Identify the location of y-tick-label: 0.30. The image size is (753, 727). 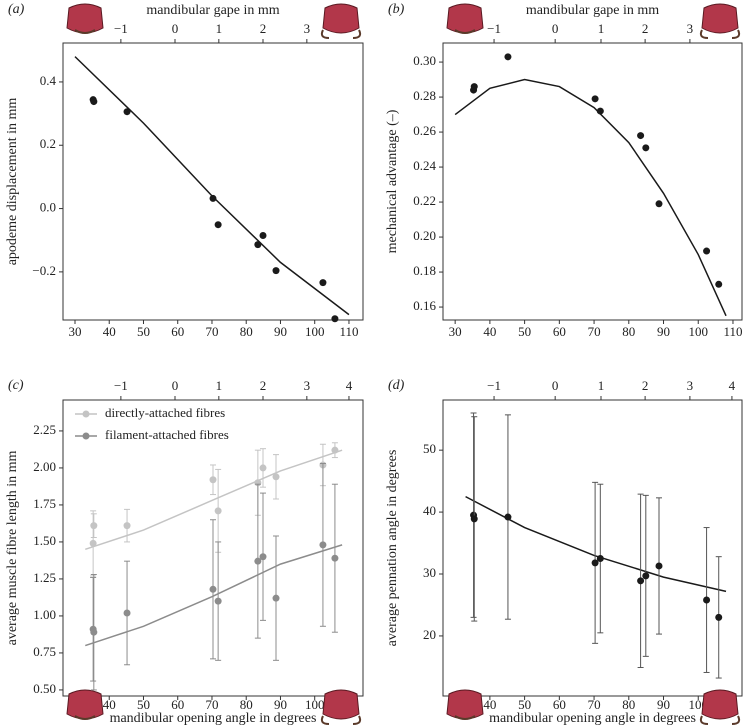
(424, 60).